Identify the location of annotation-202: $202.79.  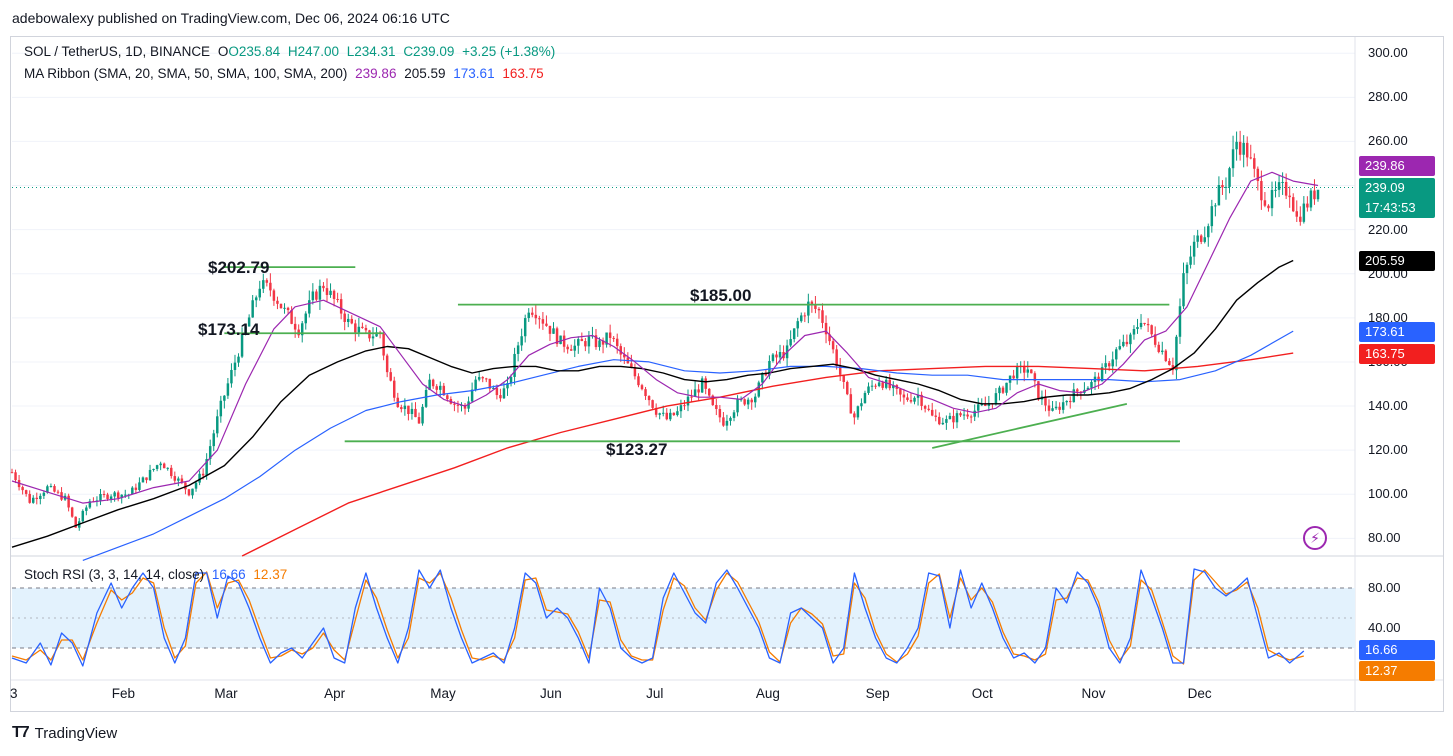
(239, 267).